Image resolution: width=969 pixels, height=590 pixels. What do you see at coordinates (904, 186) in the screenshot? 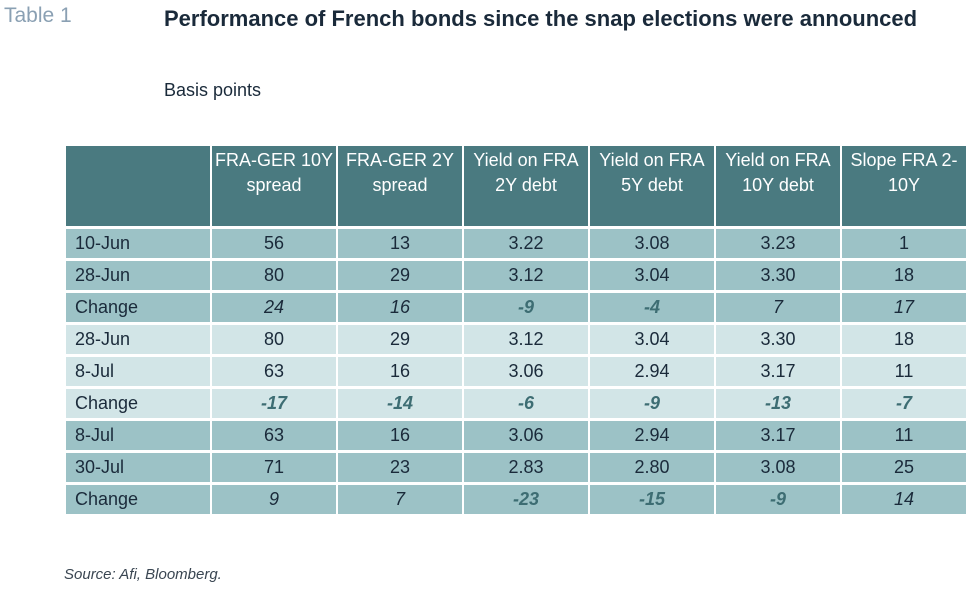
I see `column-header: Slope FRA 2-10Y` at bounding box center [904, 186].